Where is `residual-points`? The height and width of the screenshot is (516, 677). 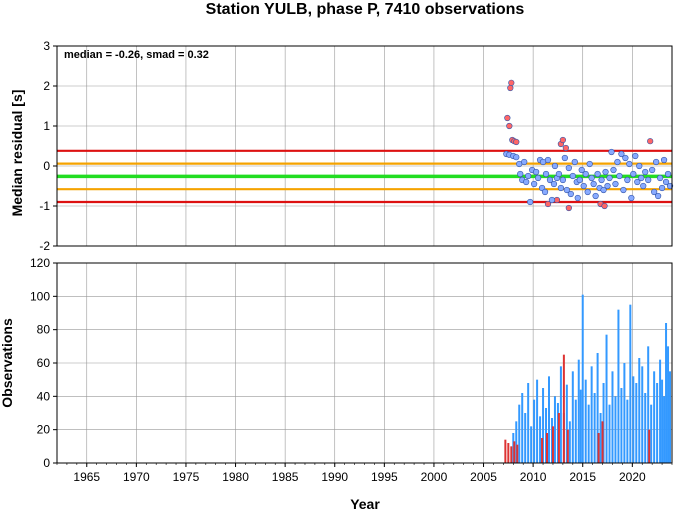 residual-points is located at coordinates (588, 145).